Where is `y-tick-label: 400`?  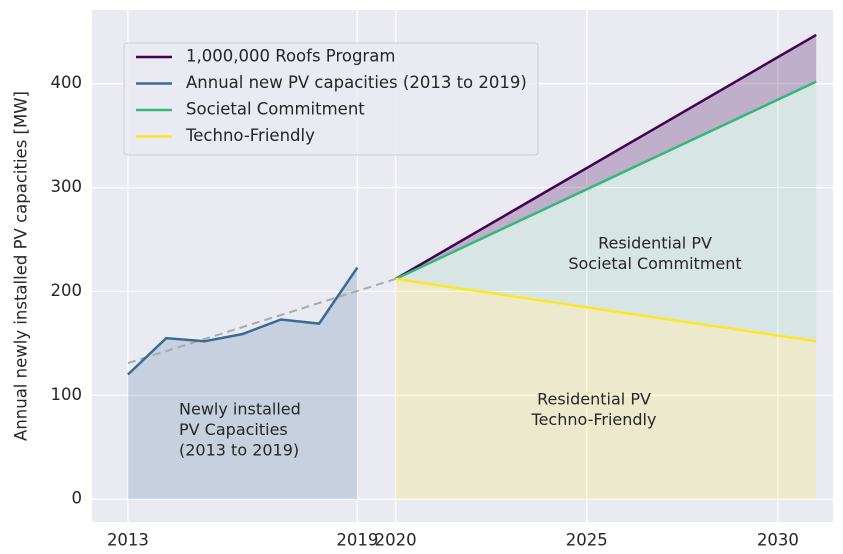 y-tick-label: 400 is located at coordinates (67, 82).